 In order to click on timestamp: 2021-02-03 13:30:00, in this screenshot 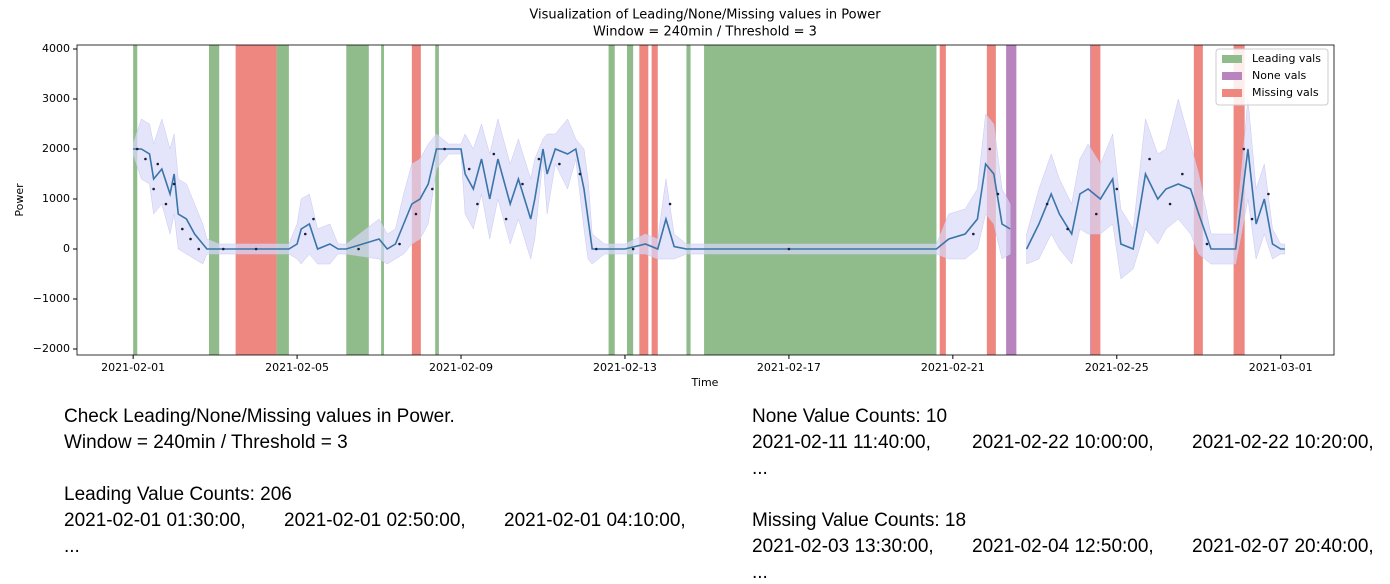, I will do `click(843, 546)`.